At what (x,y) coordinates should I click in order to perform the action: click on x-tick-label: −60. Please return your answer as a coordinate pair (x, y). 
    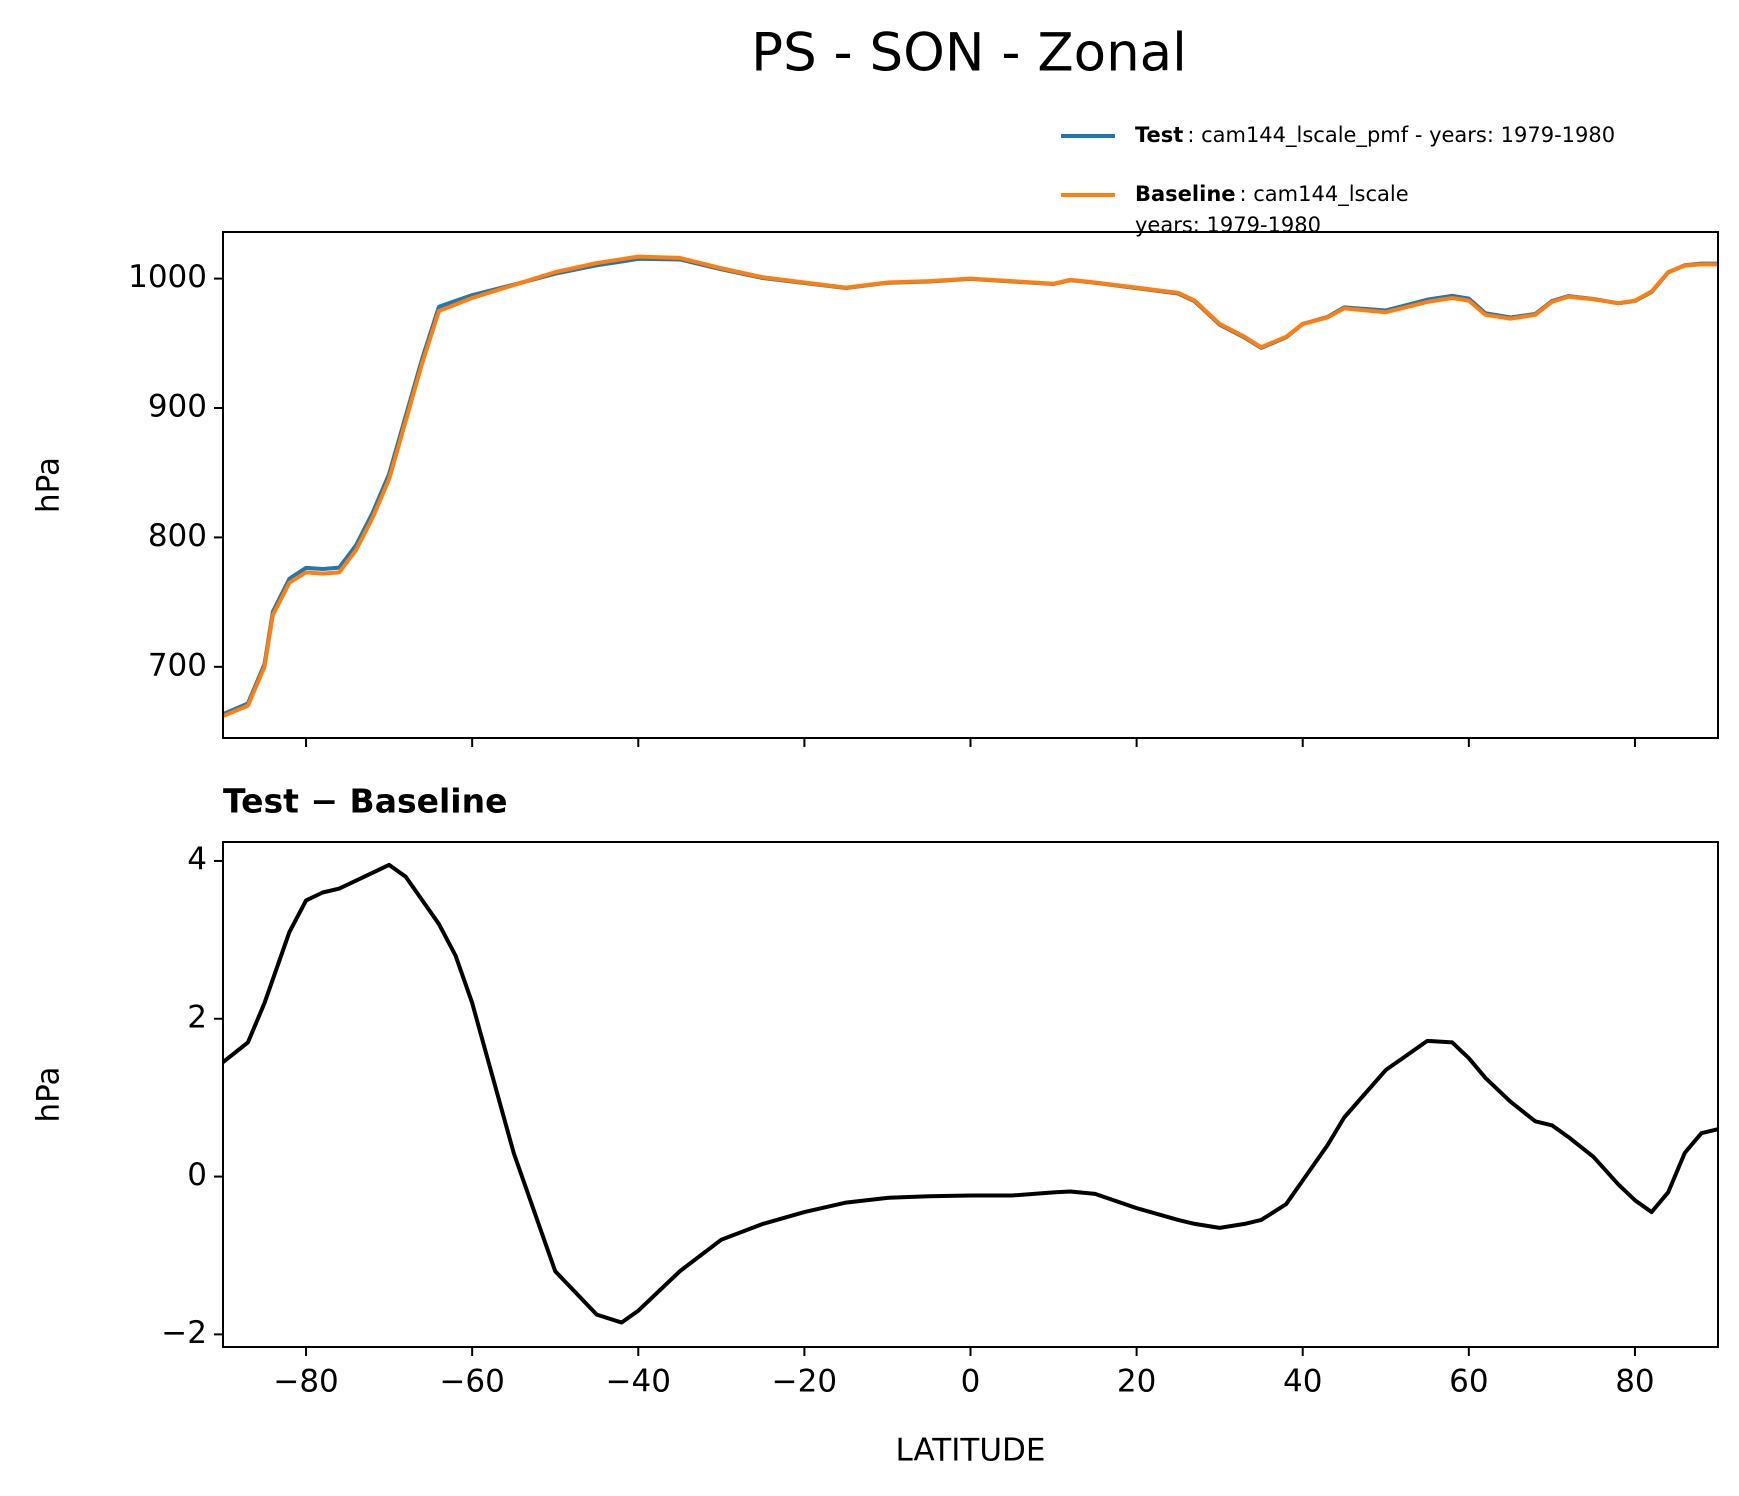
    Looking at the image, I should click on (471, 1382).